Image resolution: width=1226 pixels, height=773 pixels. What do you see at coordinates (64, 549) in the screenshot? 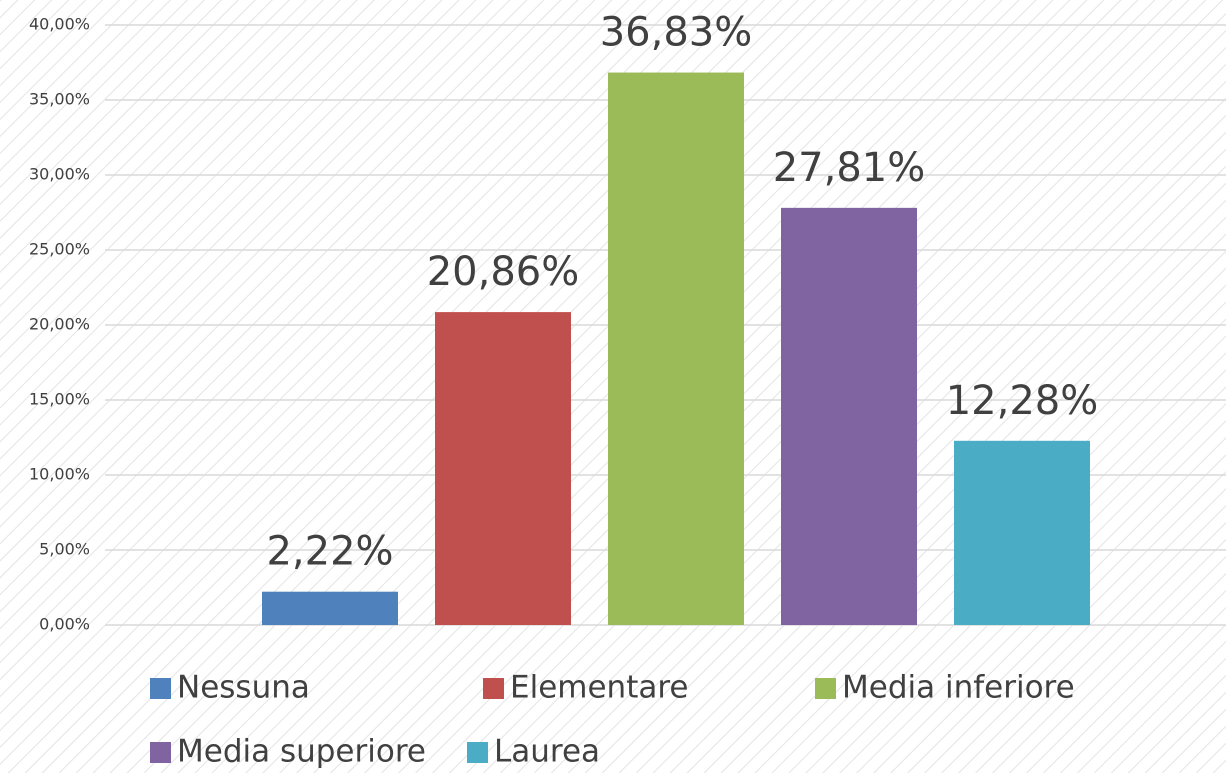
I see `y-tick-label: 5,00%` at bounding box center [64, 549].